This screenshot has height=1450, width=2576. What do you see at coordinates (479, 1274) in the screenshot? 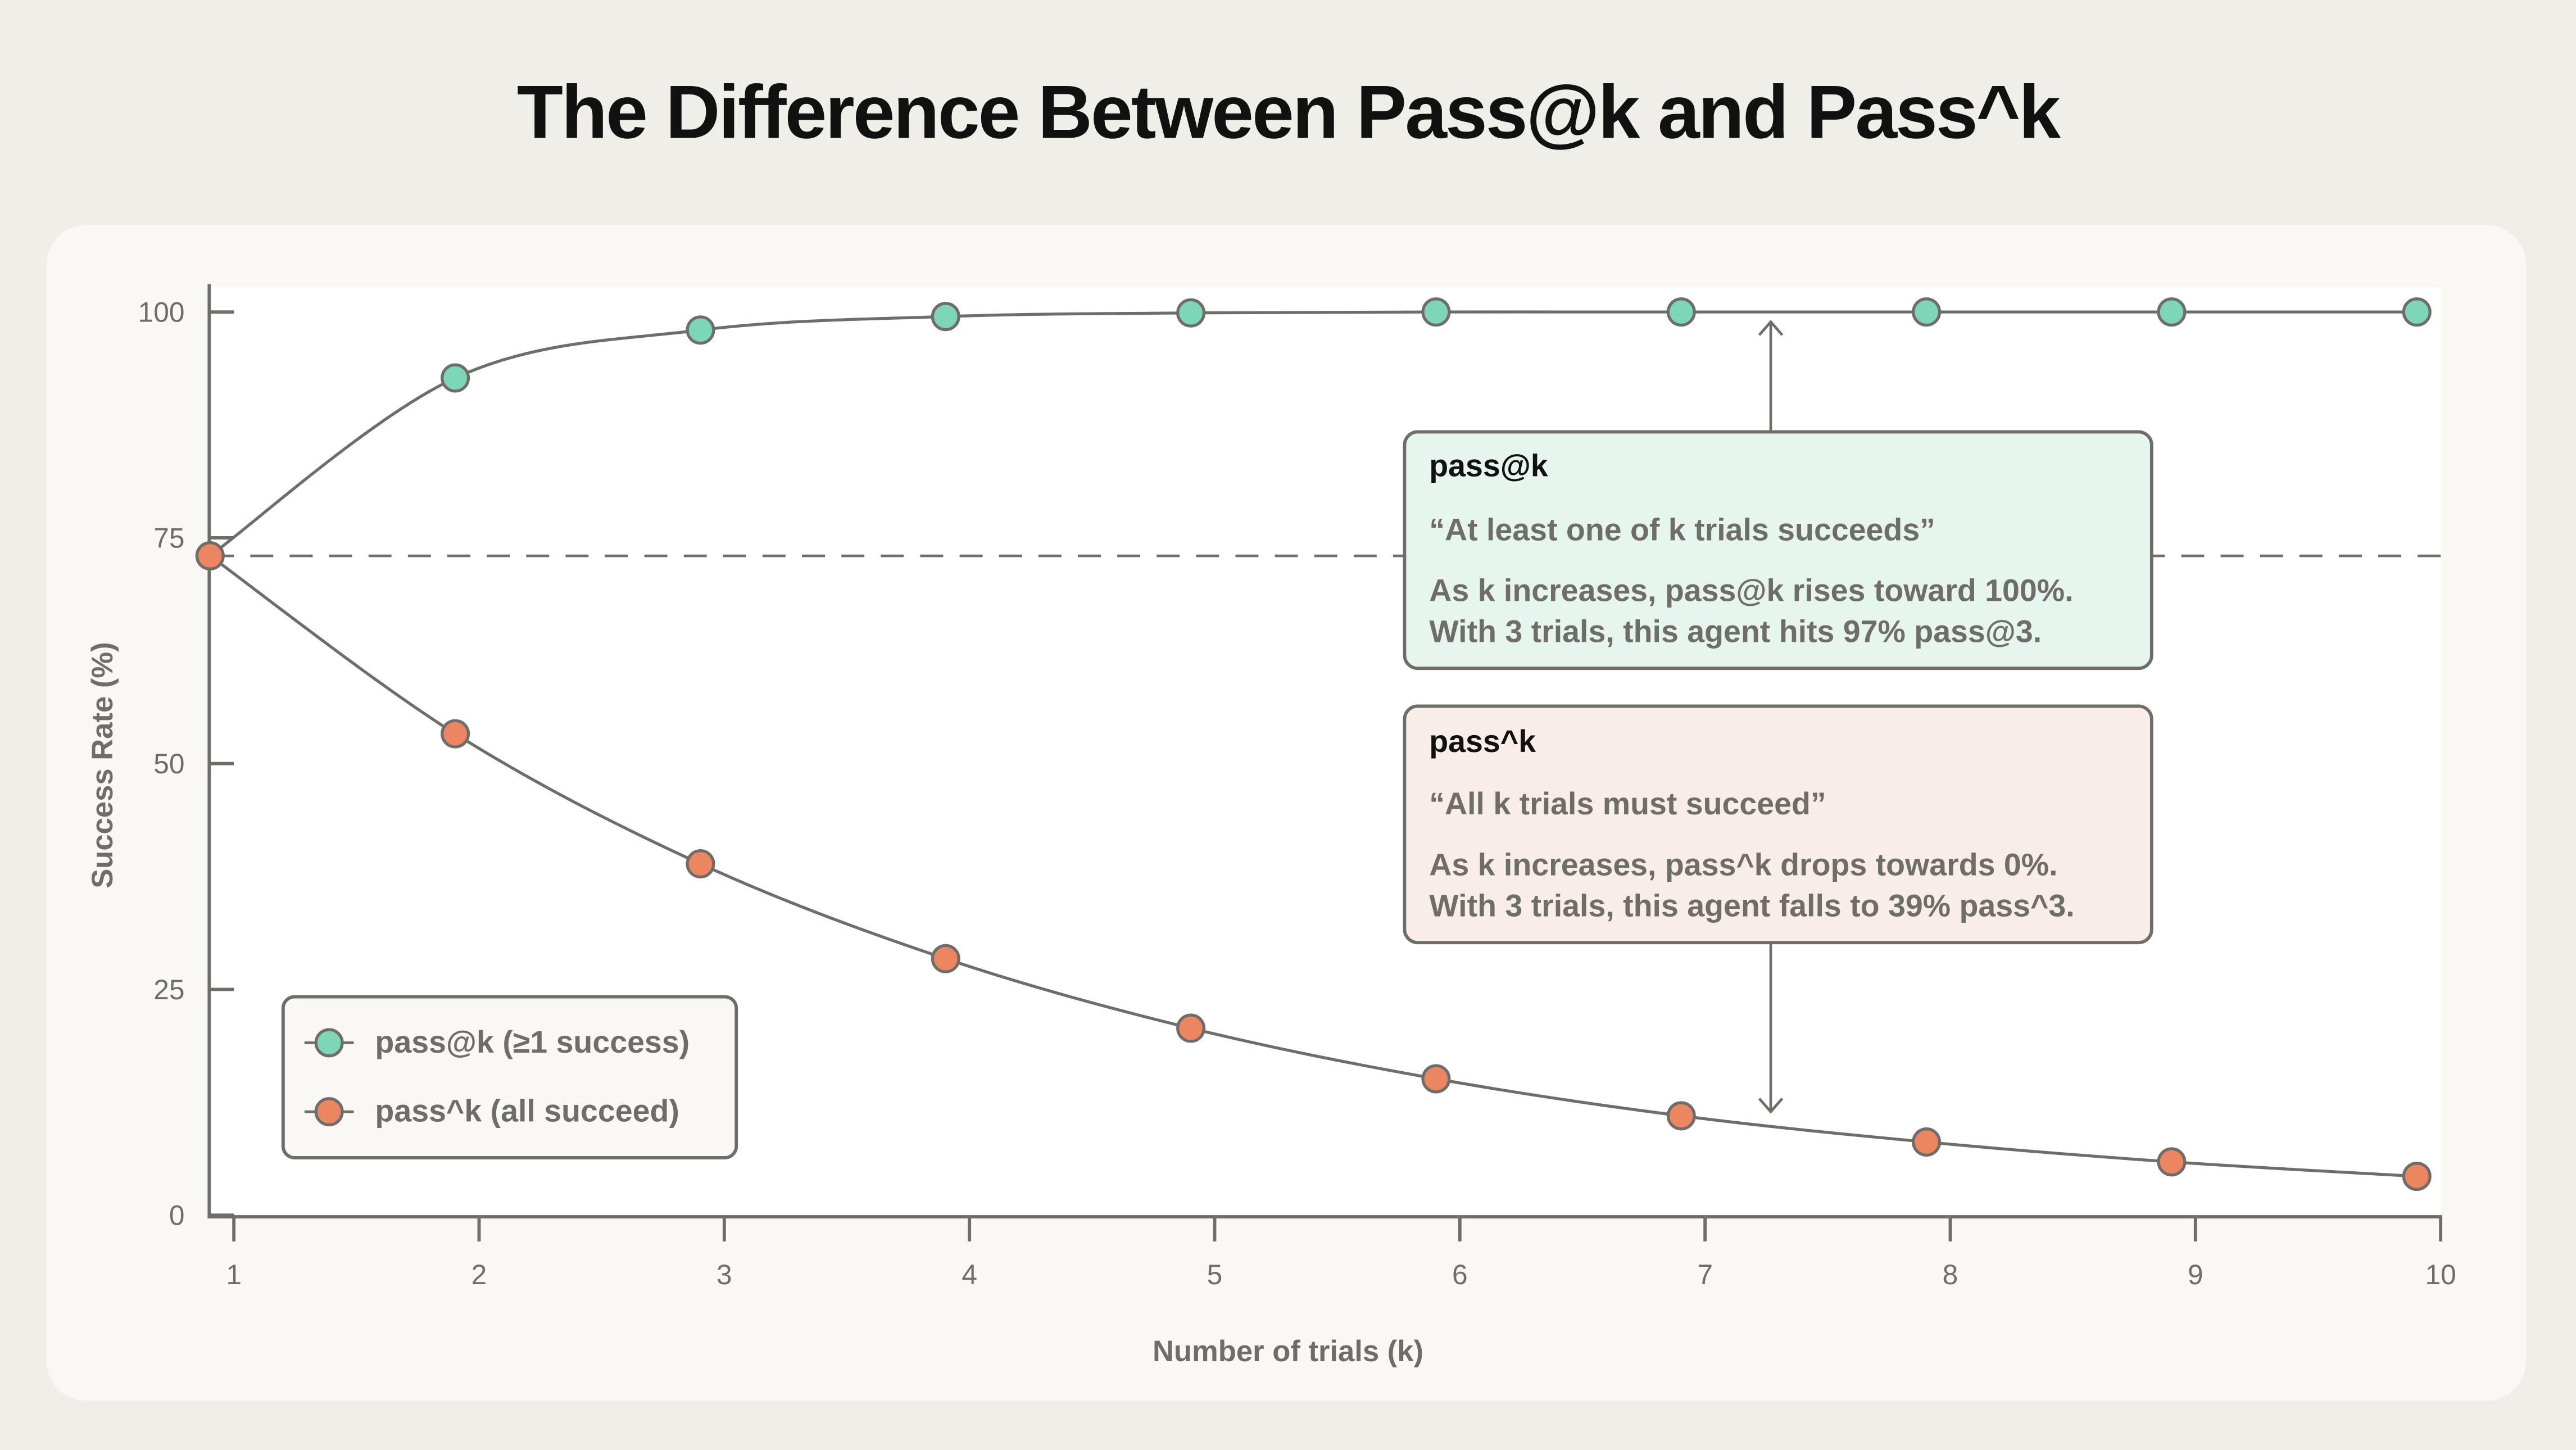
I see `x-tick-label: 2` at bounding box center [479, 1274].